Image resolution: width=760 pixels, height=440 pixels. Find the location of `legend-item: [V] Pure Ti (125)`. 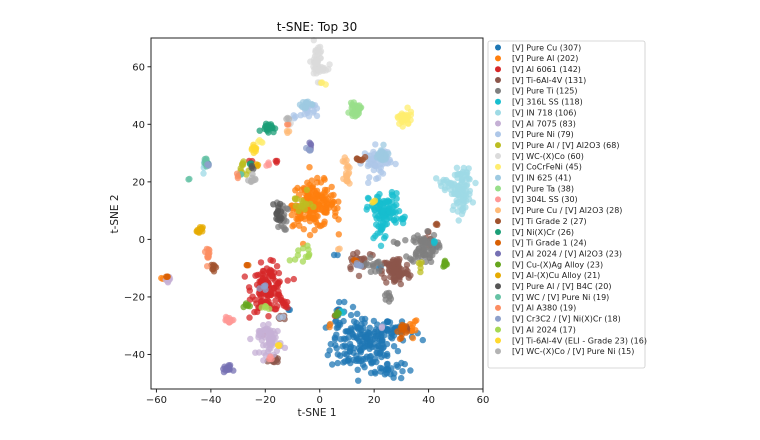

legend-item: [V] Pure Ti (125) is located at coordinates (536, 91).